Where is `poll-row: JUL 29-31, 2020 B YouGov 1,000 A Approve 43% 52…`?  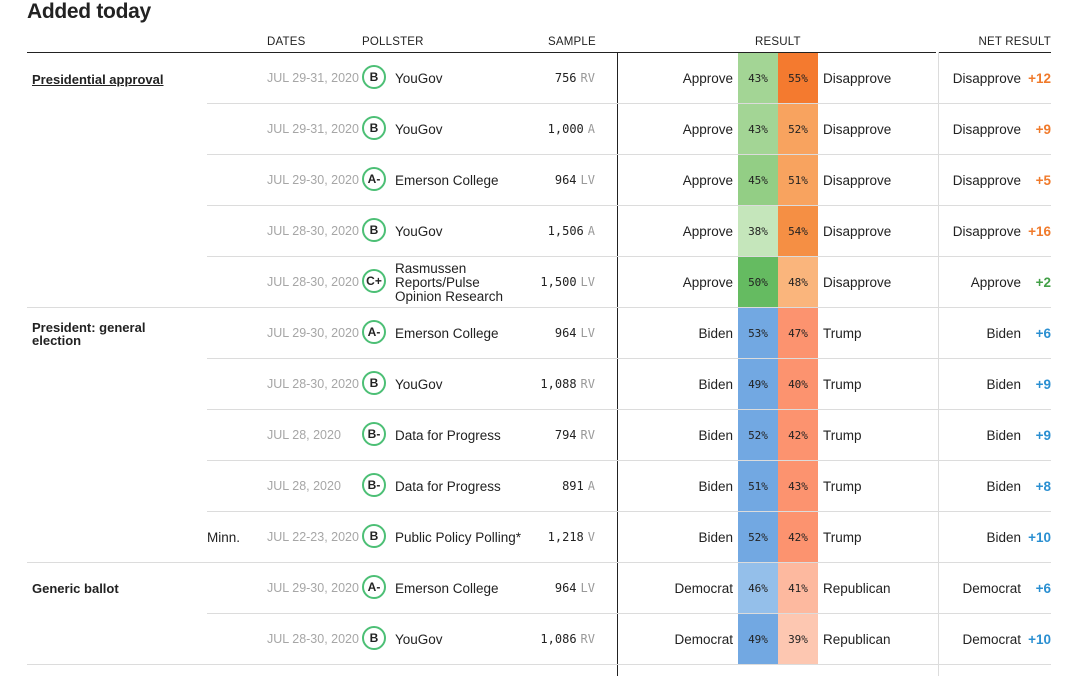 poll-row: JUL 29-31, 2020 B YouGov 1,000 A Approve 43% 52… is located at coordinates (540, 129).